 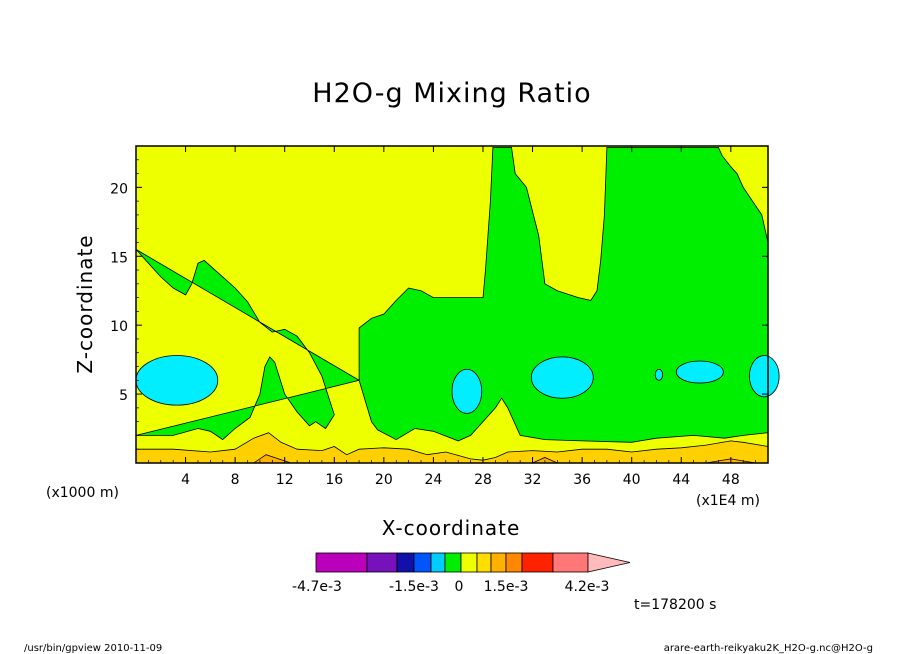 What do you see at coordinates (119, 327) in the screenshot?
I see `y-tick-label: 10` at bounding box center [119, 327].